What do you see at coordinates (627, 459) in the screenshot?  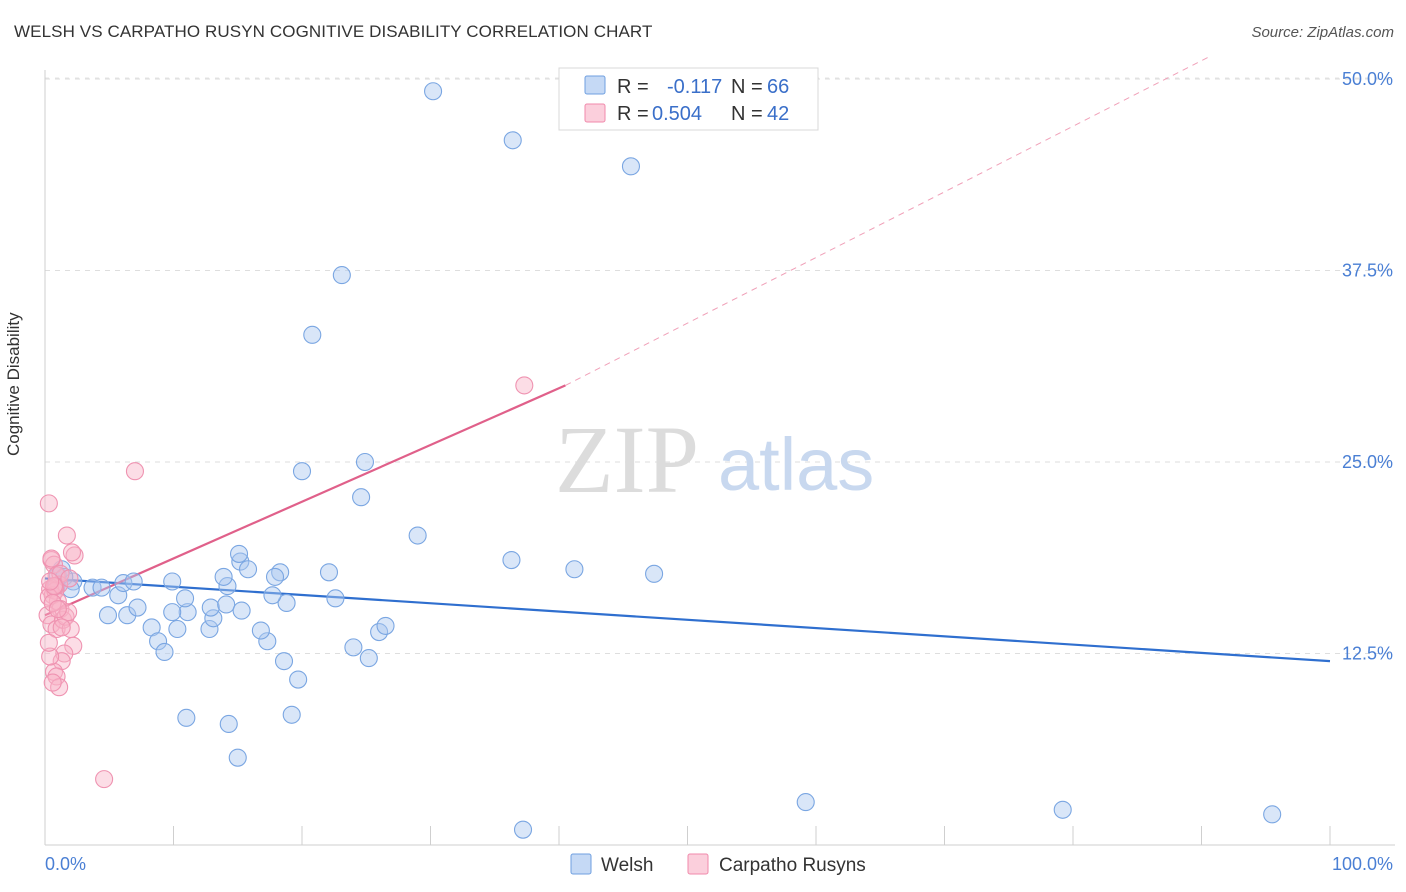 I see `watermark-zip: ZIP` at bounding box center [627, 459].